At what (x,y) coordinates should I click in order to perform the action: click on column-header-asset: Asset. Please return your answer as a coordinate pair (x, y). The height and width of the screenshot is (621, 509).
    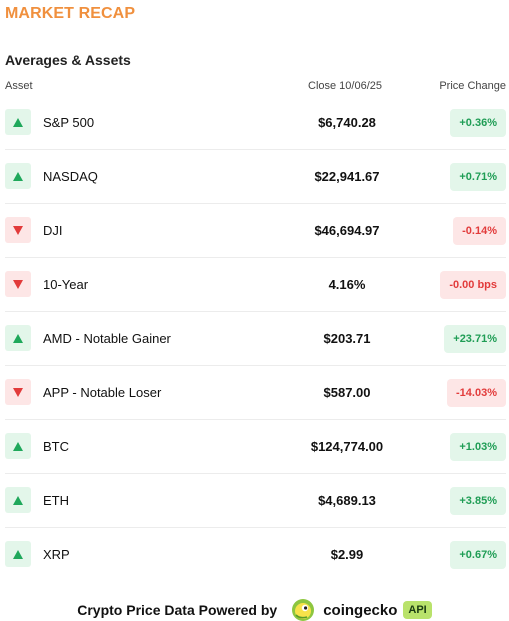
    Looking at the image, I should click on (19, 86).